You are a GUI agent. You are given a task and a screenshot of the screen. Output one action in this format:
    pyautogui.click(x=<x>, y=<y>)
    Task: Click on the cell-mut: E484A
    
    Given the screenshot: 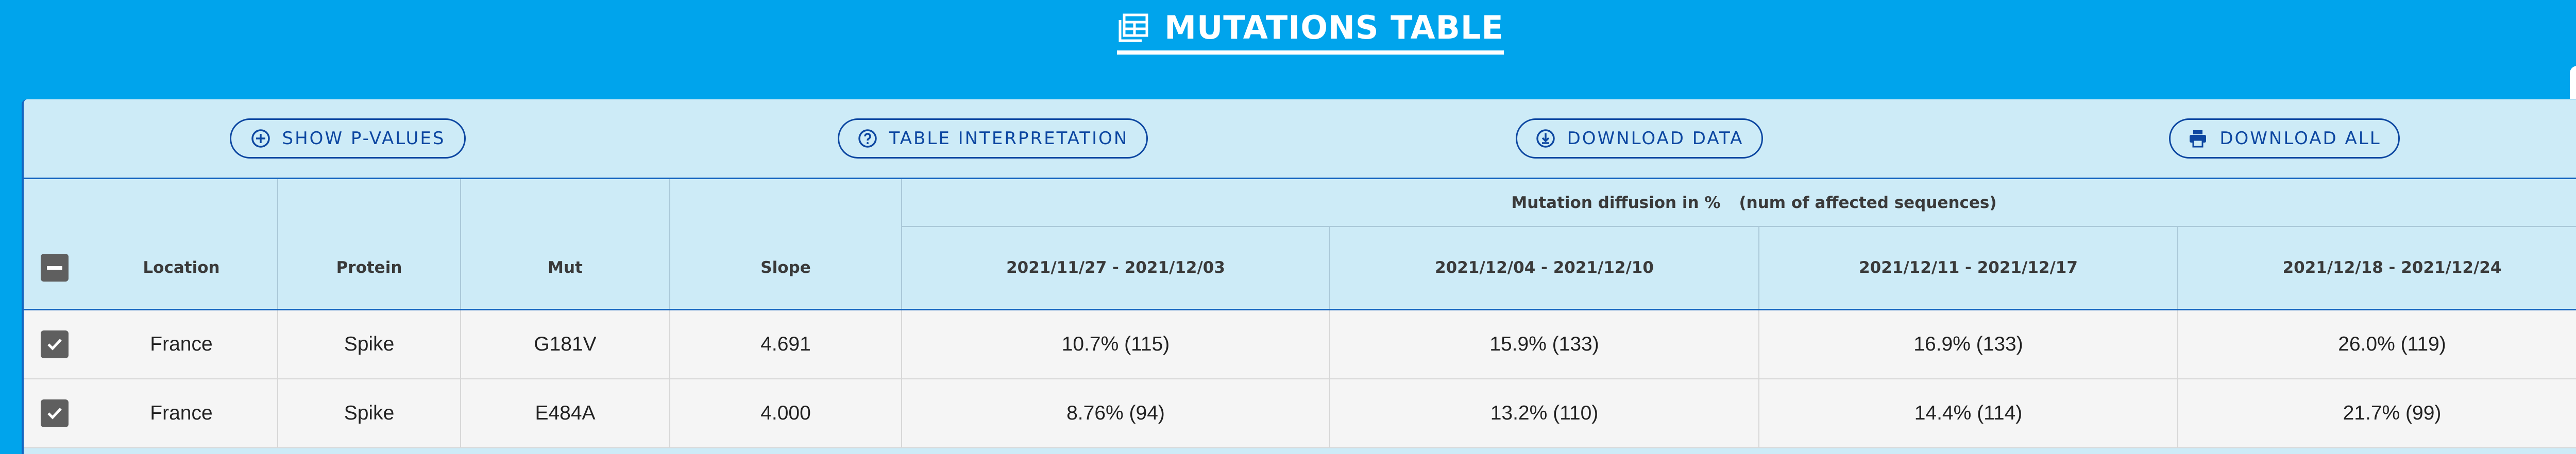 What is the action you would take?
    pyautogui.click(x=565, y=413)
    